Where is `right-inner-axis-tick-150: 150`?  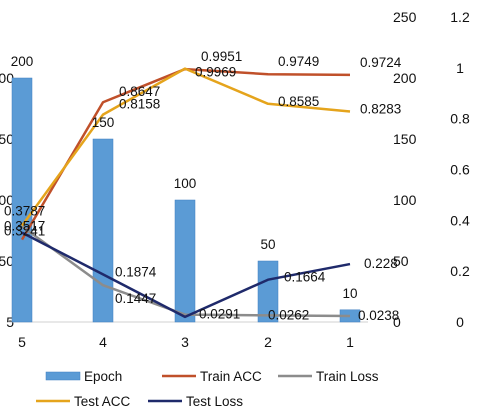 right-inner-axis-tick-150: 150 is located at coordinates (405, 139).